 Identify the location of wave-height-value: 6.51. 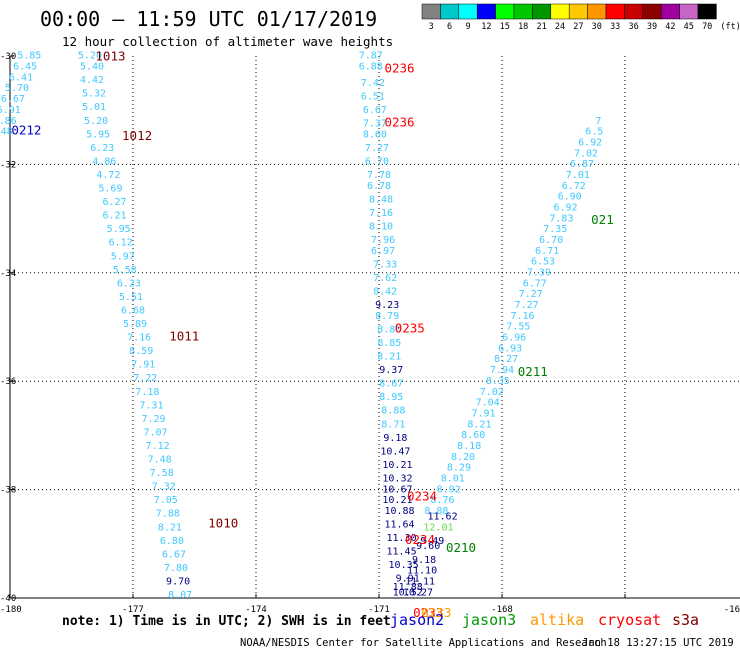
(373, 96).